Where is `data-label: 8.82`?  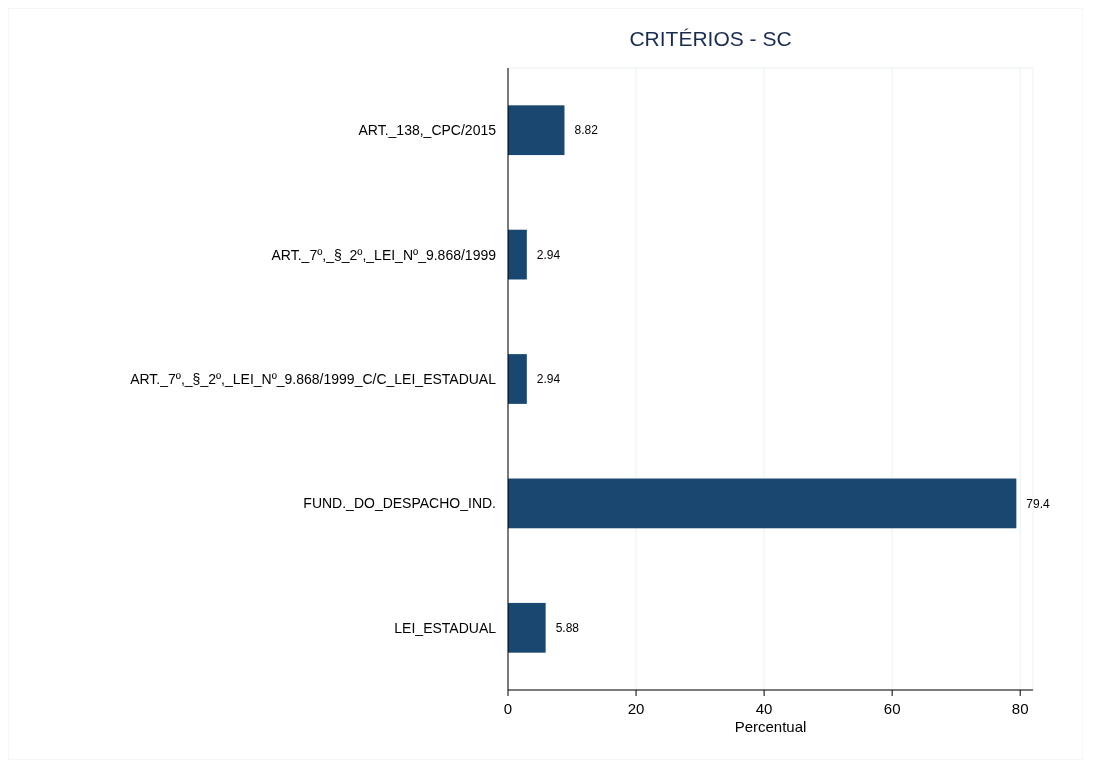
data-label: 8.82 is located at coordinates (586, 130).